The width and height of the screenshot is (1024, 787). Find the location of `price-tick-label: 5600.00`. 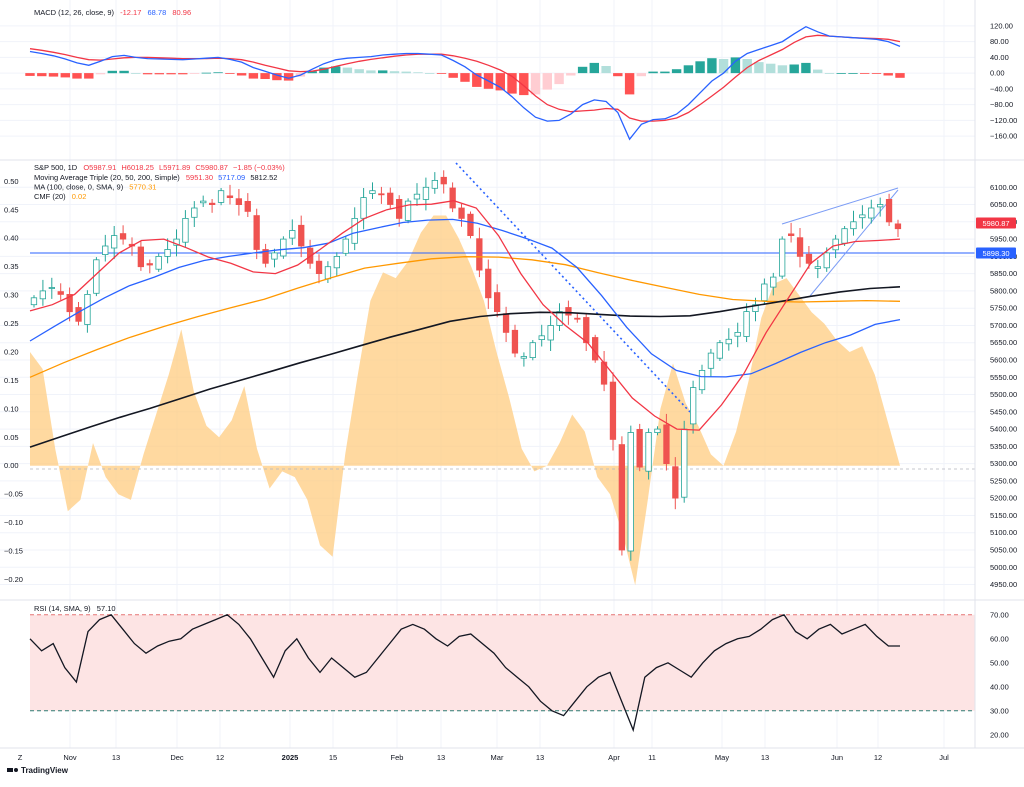

price-tick-label: 5600.00 is located at coordinates (1003, 360).